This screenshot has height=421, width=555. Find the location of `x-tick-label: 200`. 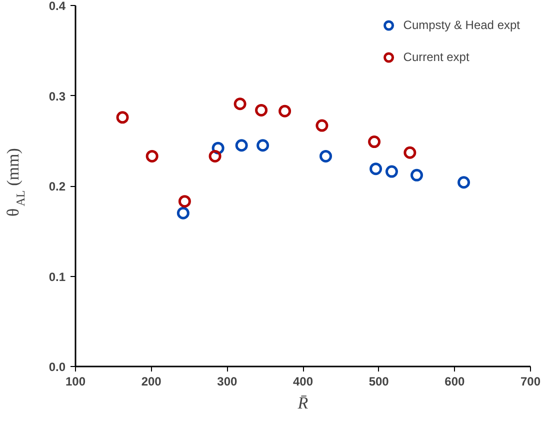

x-tick-label: 200 is located at coordinates (151, 381).